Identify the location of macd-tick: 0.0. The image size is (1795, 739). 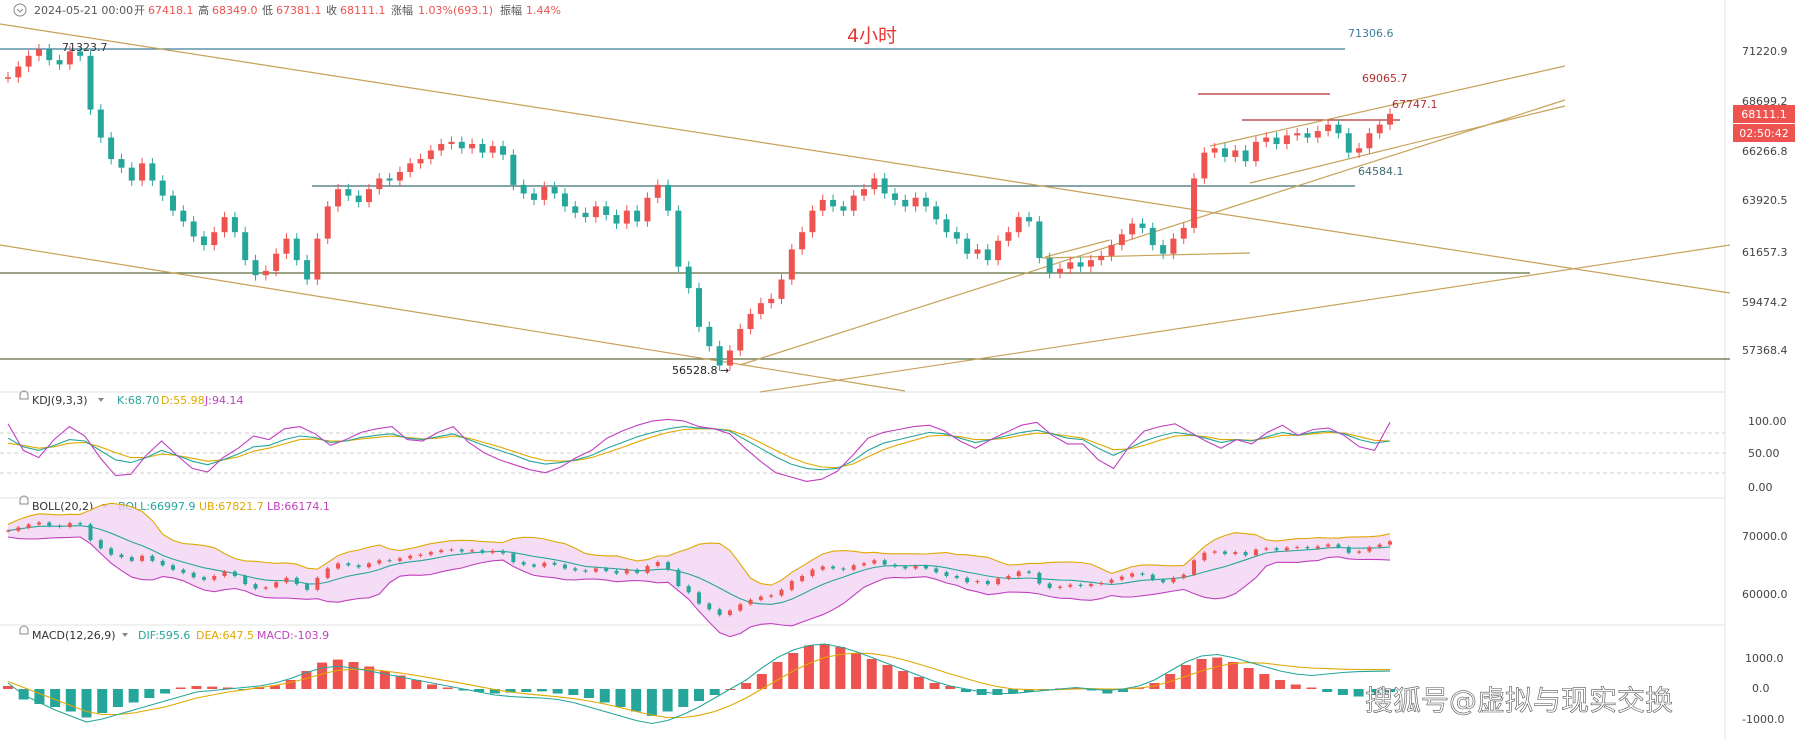
(1761, 688).